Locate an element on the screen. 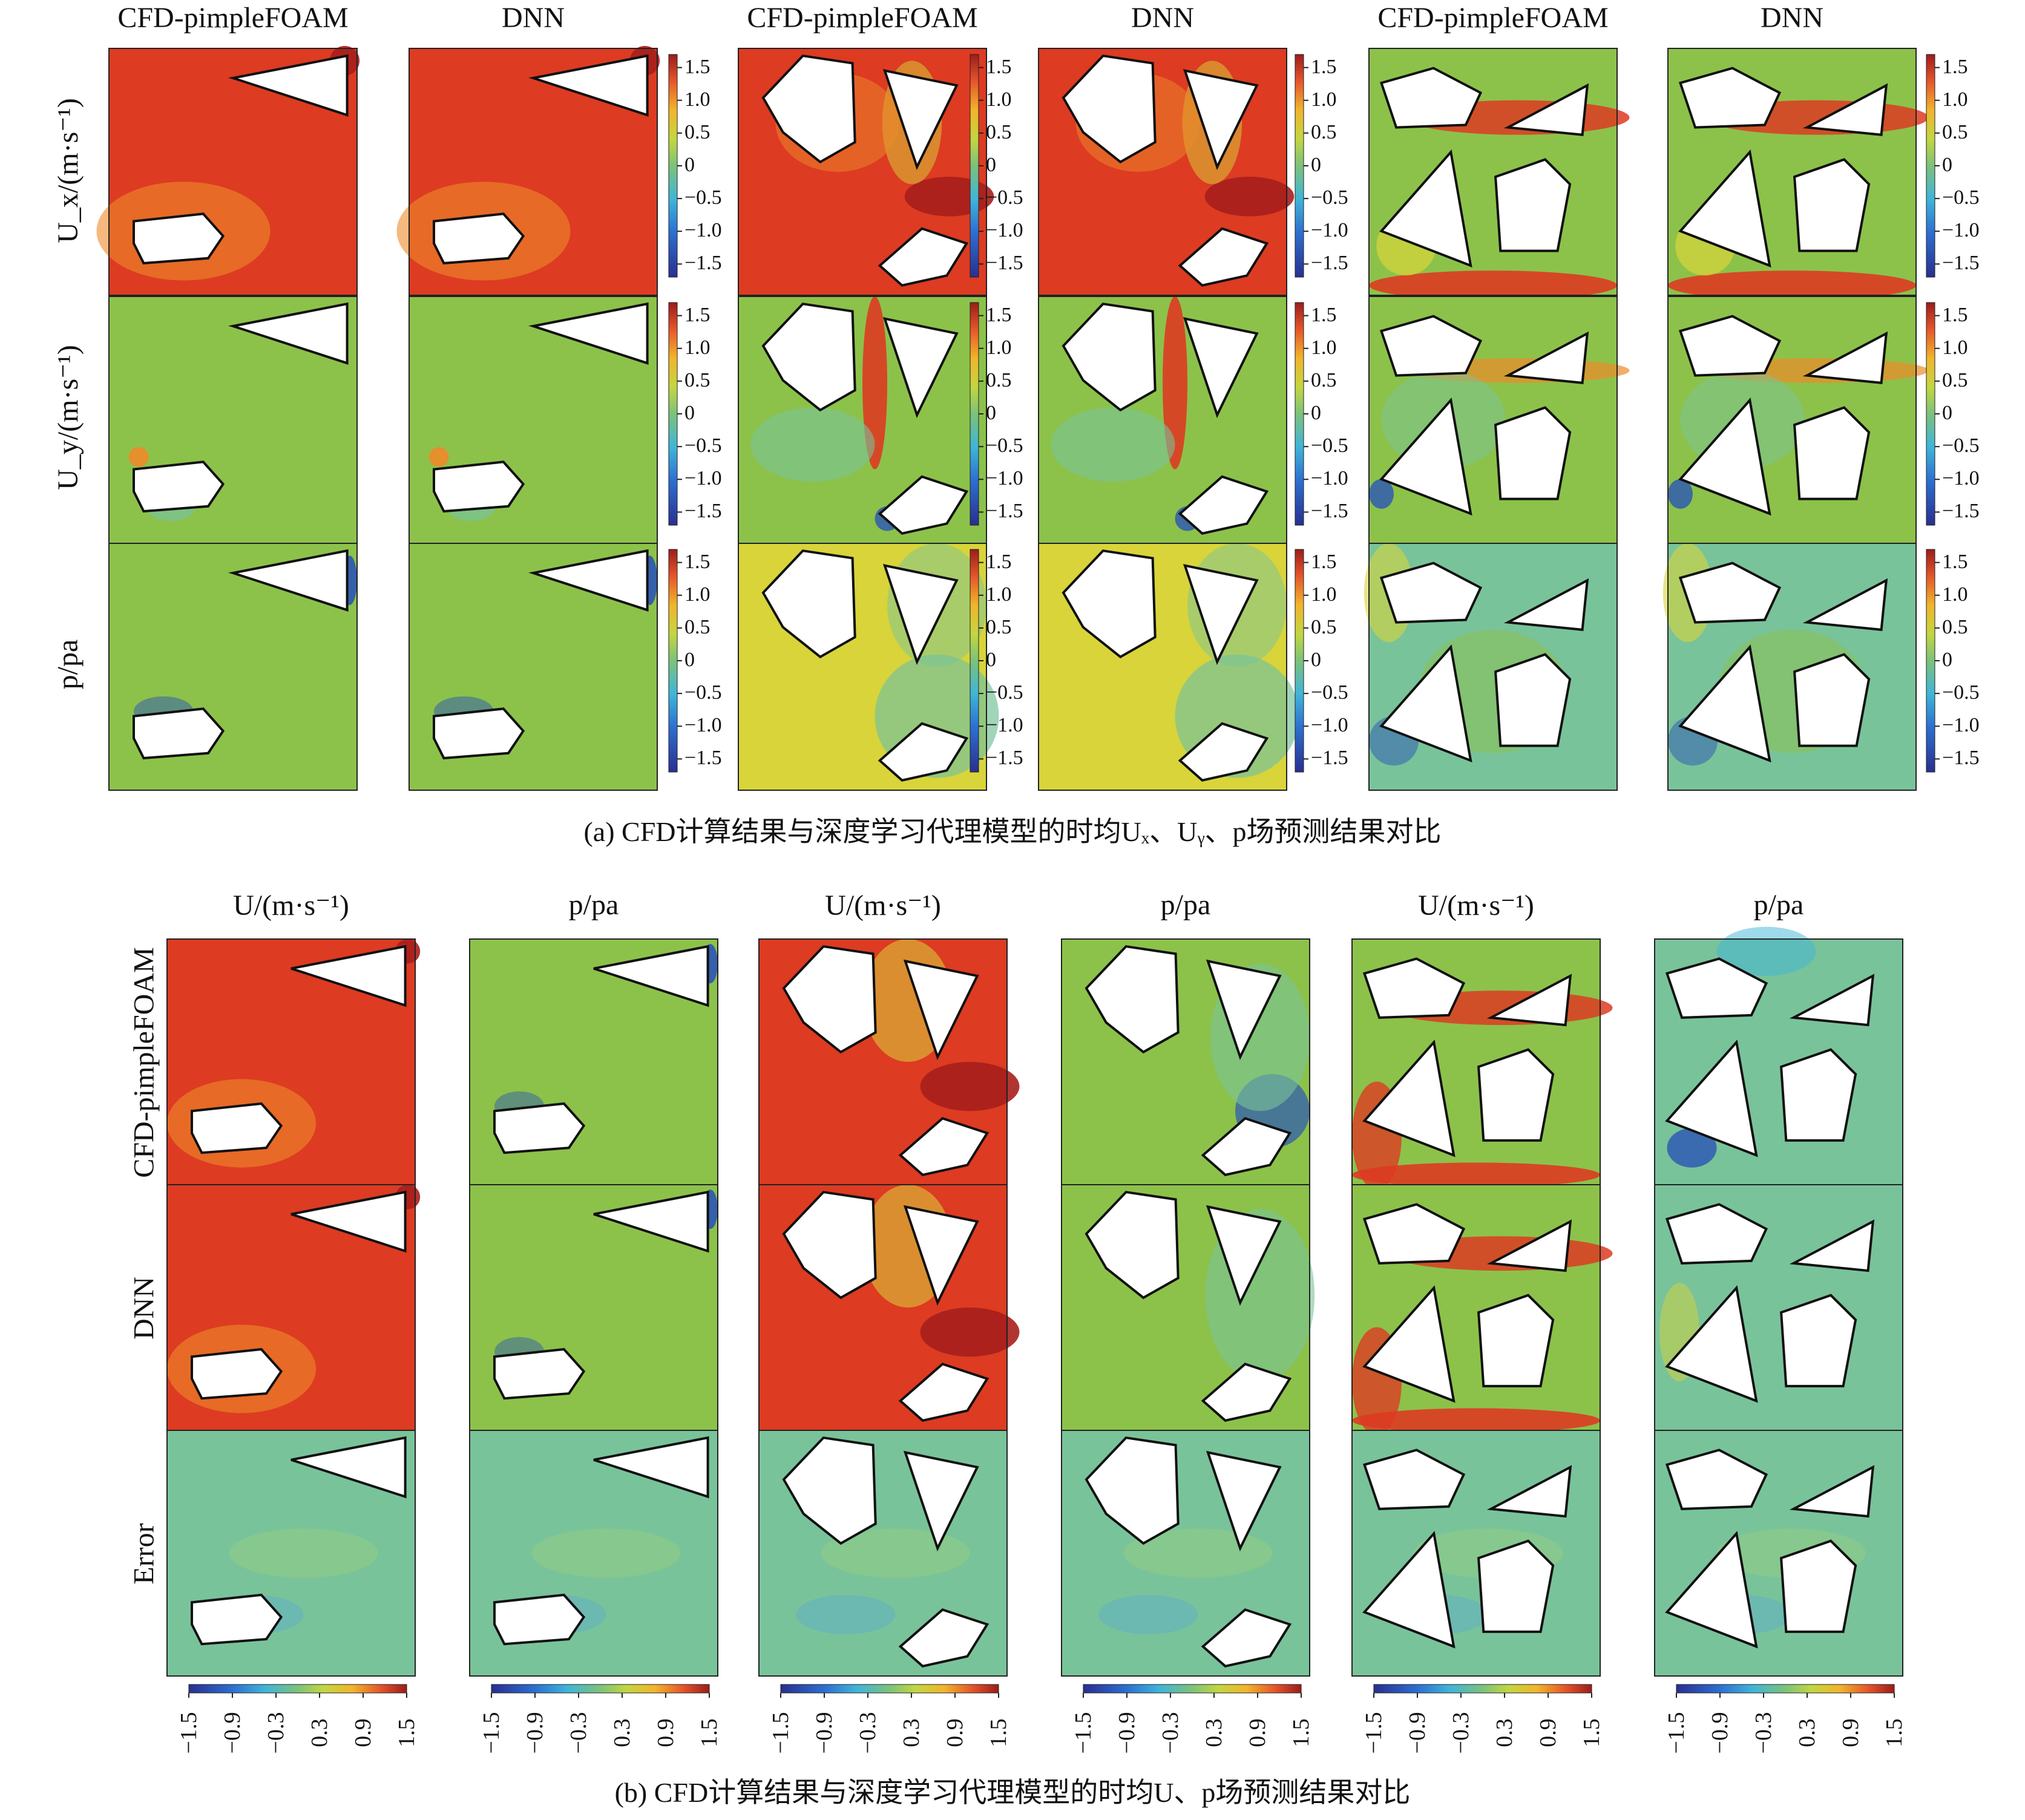 Image resolution: width=2025 pixels, height=1820 pixels. a-panel-r3-c4 is located at coordinates (1168, 667).